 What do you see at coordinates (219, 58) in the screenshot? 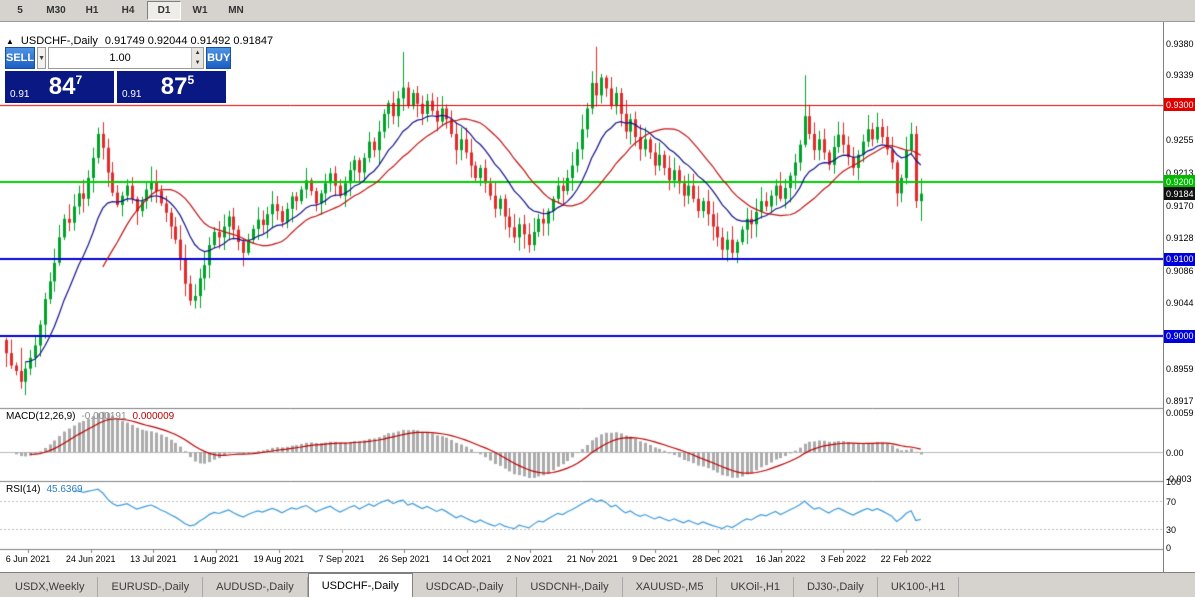
I see `buy-button: BUY` at bounding box center [219, 58].